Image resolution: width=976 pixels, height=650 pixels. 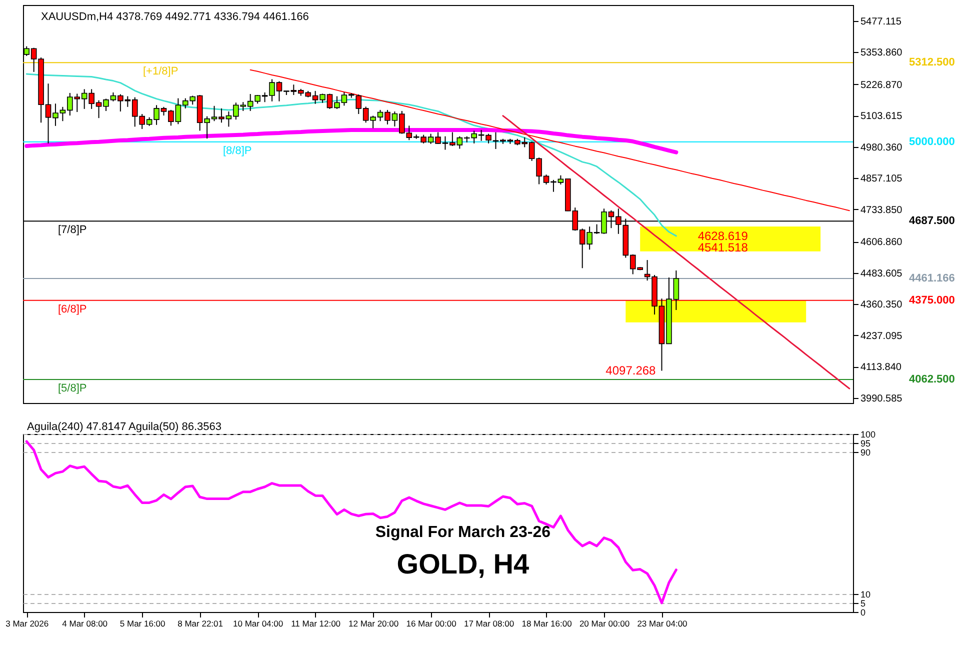 What do you see at coordinates (865, 443) in the screenshot?
I see `y-tick-label: 95` at bounding box center [865, 443].